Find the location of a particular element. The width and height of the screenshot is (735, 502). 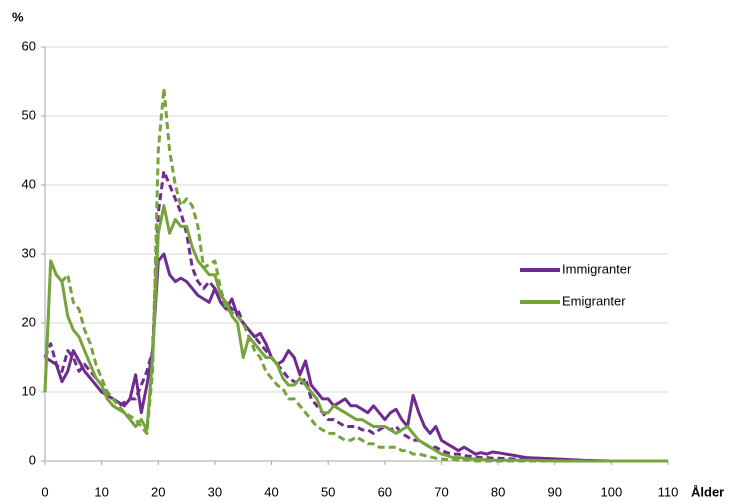

legend-label: Emigranter is located at coordinates (594, 300).